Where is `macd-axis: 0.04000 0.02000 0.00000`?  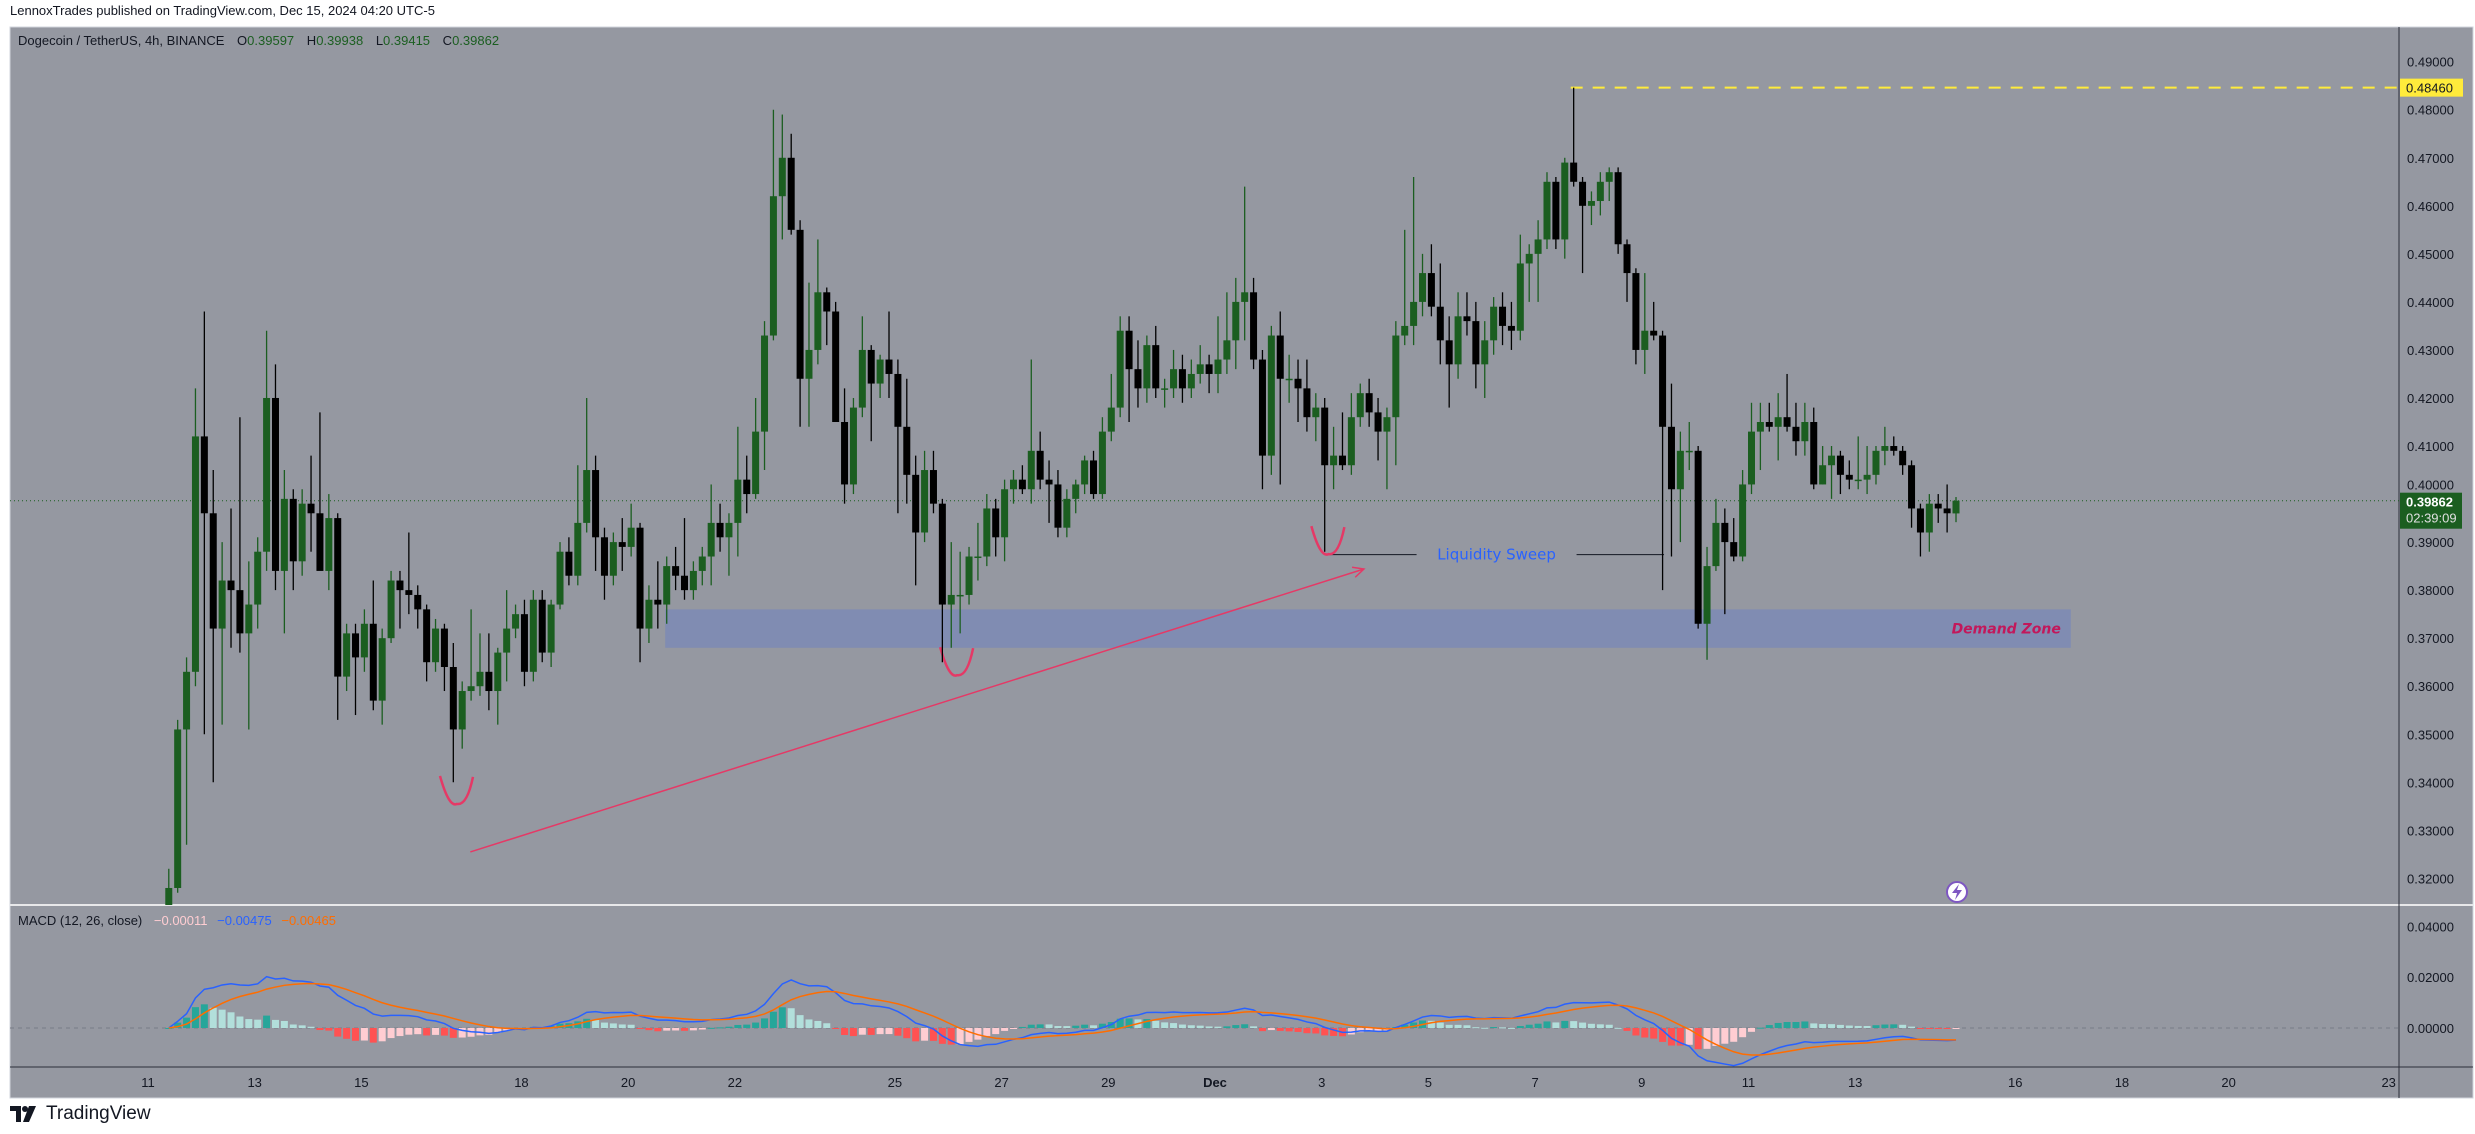 macd-axis: 0.04000 0.02000 0.00000 is located at coordinates (2430, 977).